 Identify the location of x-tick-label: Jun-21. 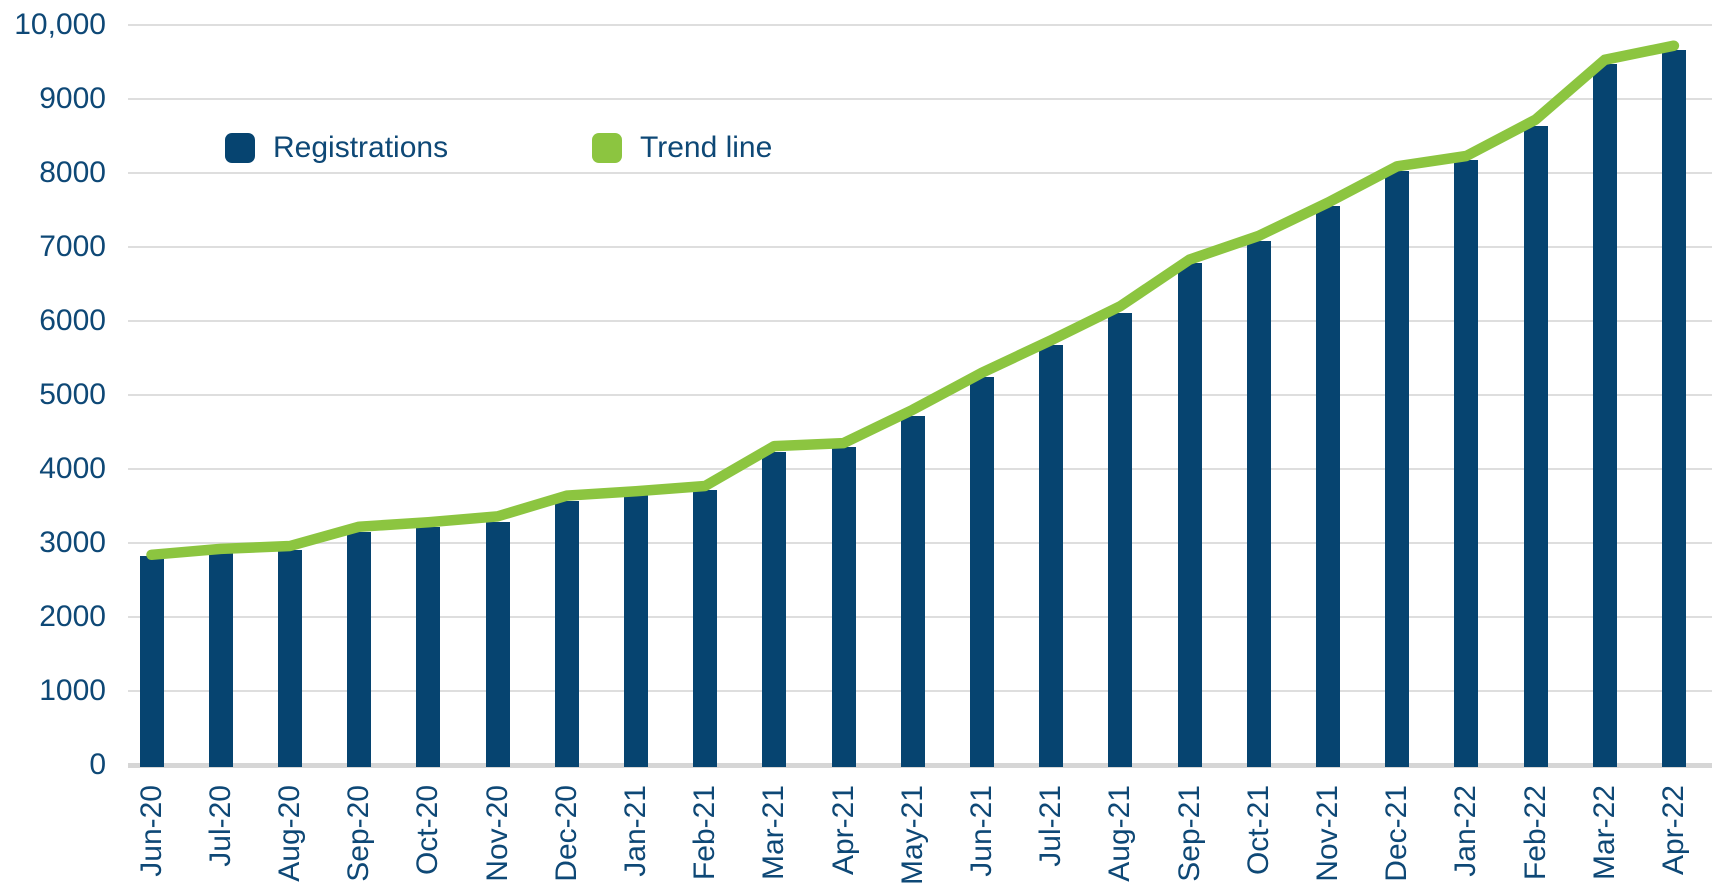
(981, 831).